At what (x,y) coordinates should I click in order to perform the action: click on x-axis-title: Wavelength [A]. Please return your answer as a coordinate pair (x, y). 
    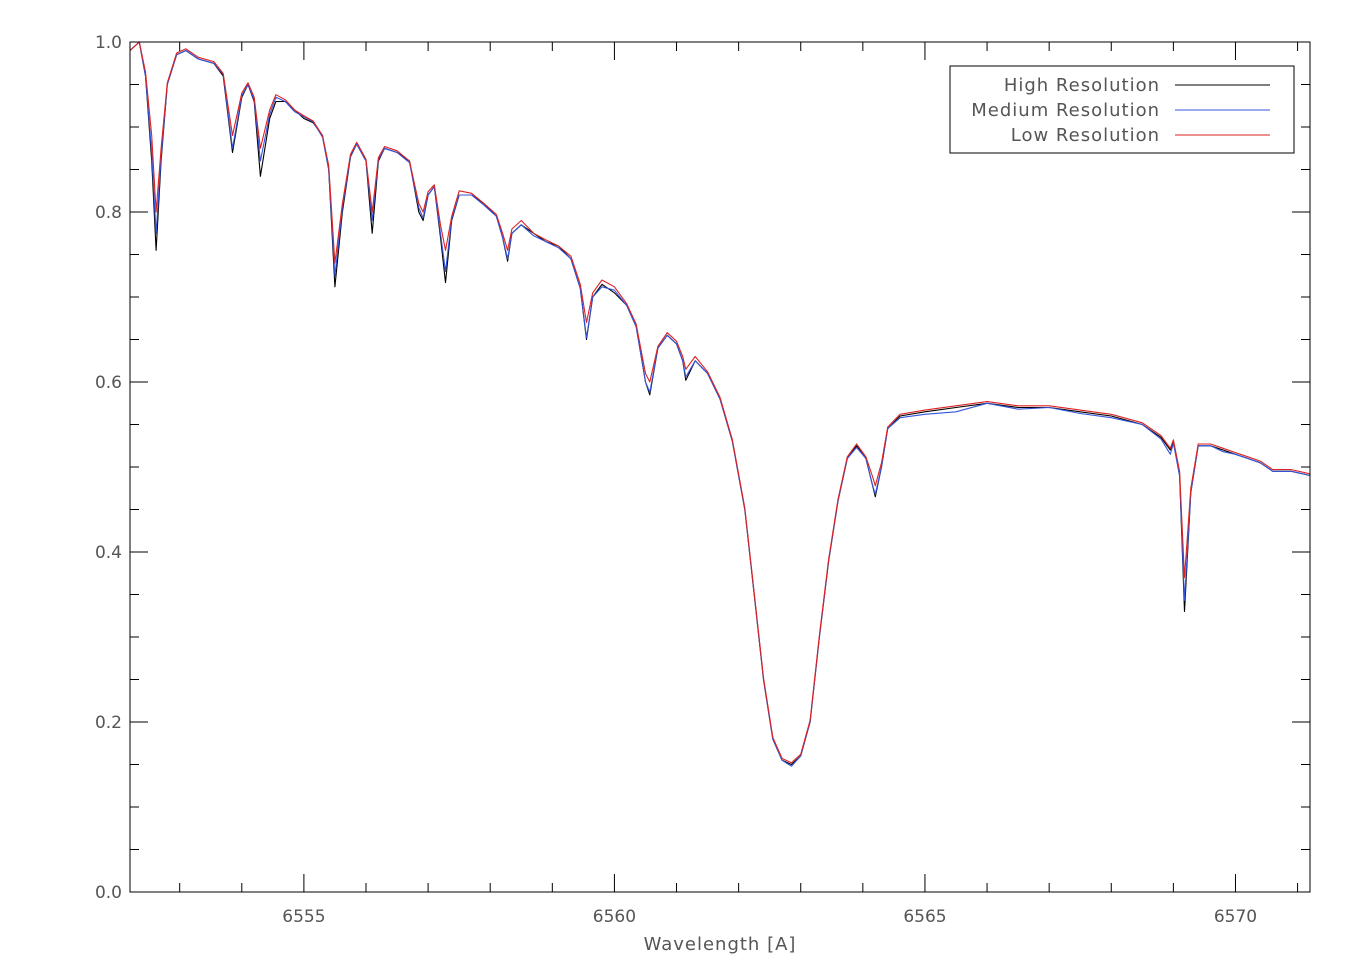
    Looking at the image, I should click on (720, 944).